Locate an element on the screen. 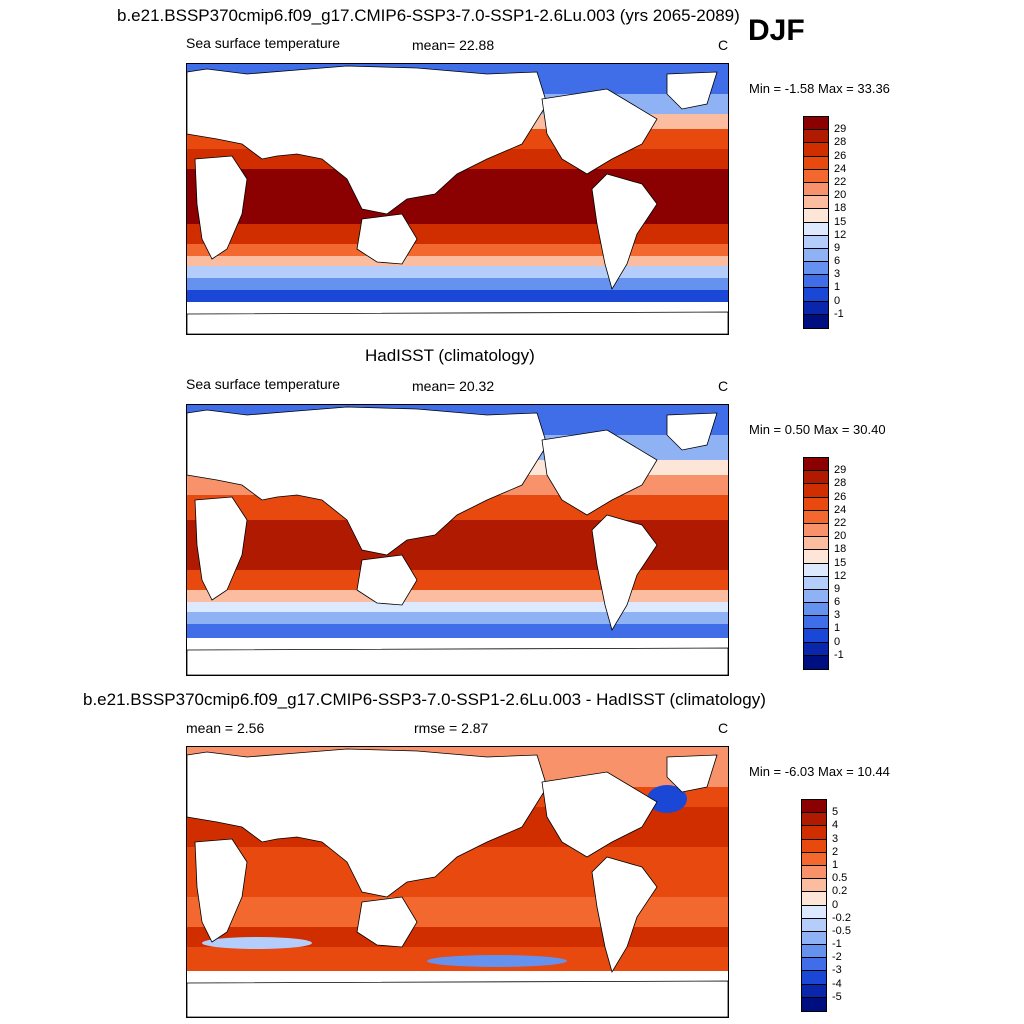 Image resolution: width=1024 pixels, height=1024 pixels. colorbar-tick-label: -3 is located at coordinates (837, 970).